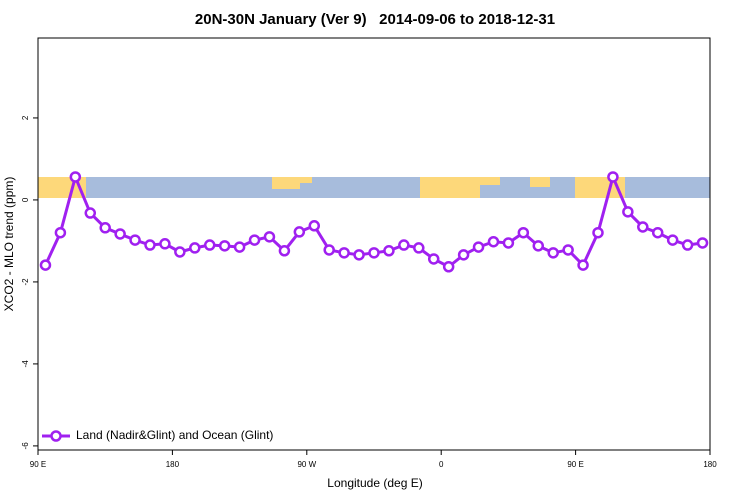 The image size is (750, 500). I want to click on y-tick-label: 0, so click(25, 199).